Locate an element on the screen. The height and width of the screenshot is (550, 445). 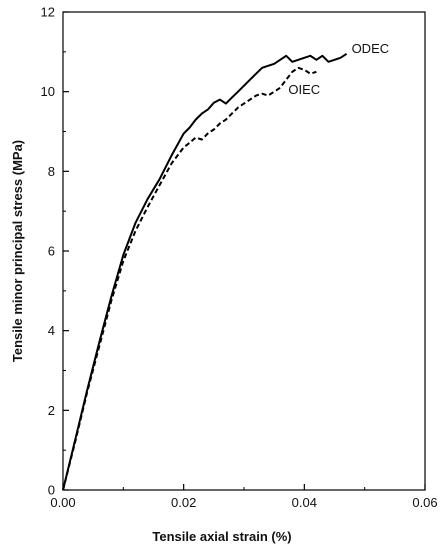
y-tick-label: 12 is located at coordinates (48, 12).